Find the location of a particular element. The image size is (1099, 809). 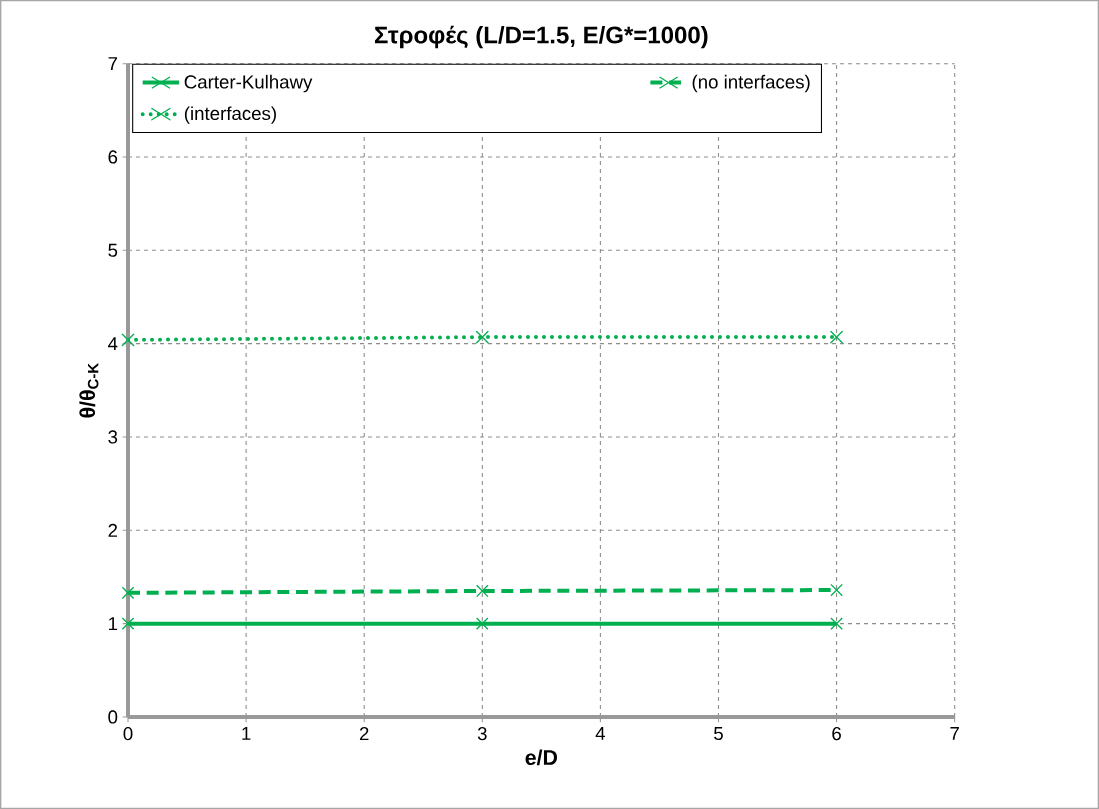

x-tick-label: 4 is located at coordinates (600, 733).